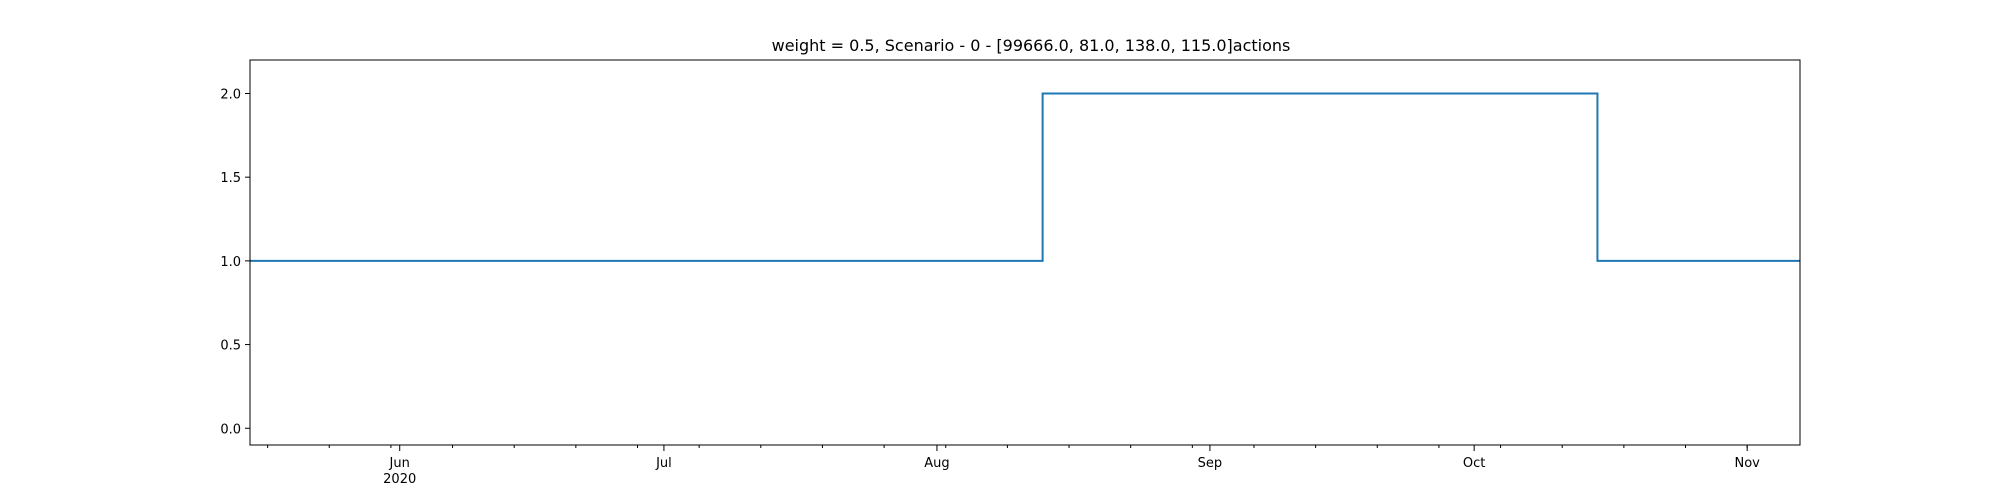 This screenshot has height=500, width=2000. I want to click on y-tick-label: 1.5, so click(230, 178).